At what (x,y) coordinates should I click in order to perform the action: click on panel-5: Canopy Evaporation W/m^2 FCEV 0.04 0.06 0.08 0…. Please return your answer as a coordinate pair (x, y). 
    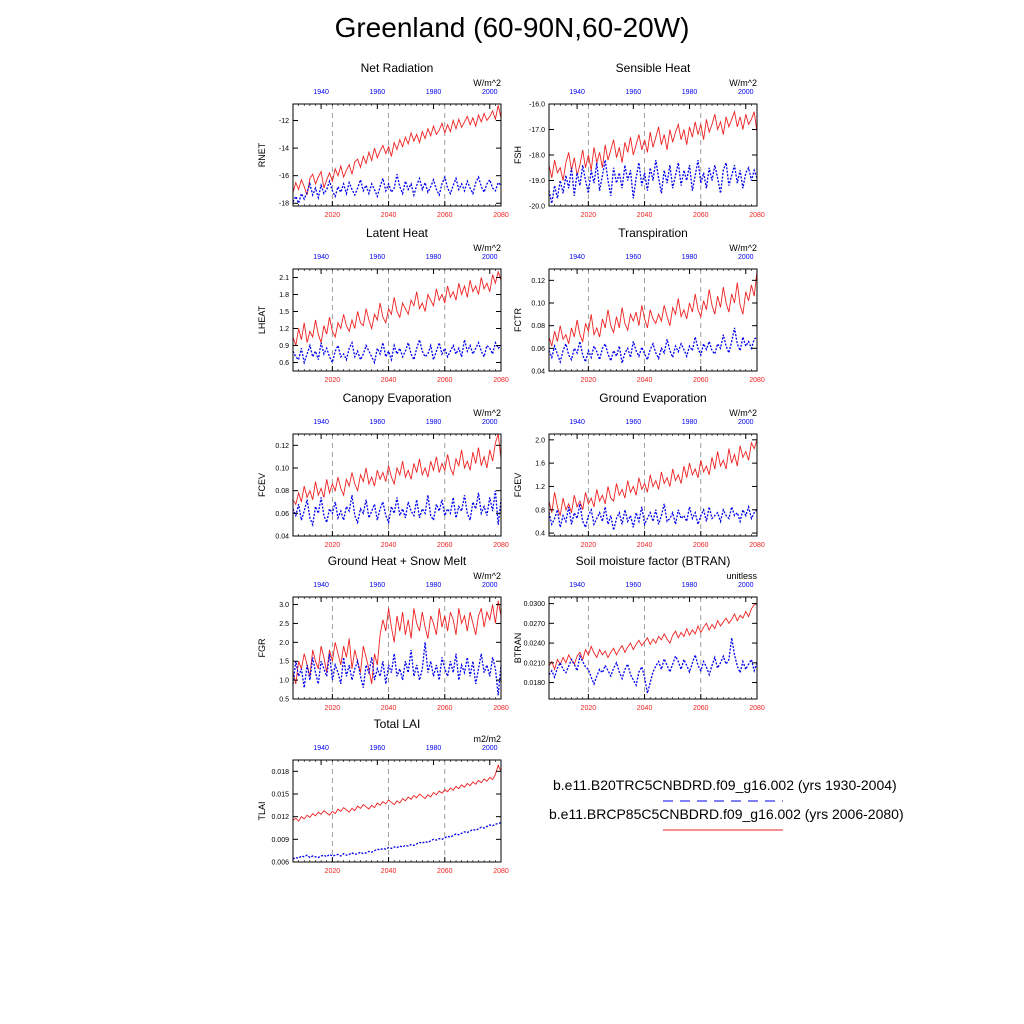
    Looking at the image, I should click on (383, 470).